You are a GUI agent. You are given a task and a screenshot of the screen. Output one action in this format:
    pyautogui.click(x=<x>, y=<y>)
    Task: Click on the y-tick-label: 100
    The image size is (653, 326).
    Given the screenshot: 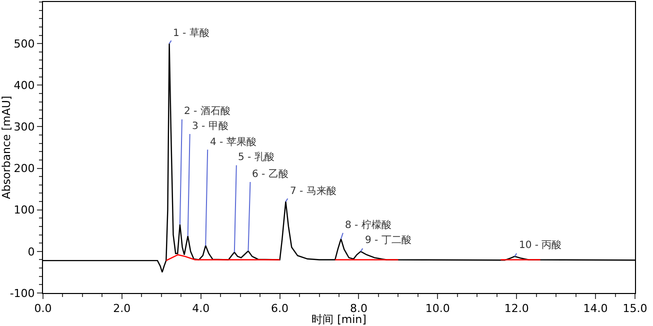 What is the action you would take?
    pyautogui.click(x=24, y=210)
    